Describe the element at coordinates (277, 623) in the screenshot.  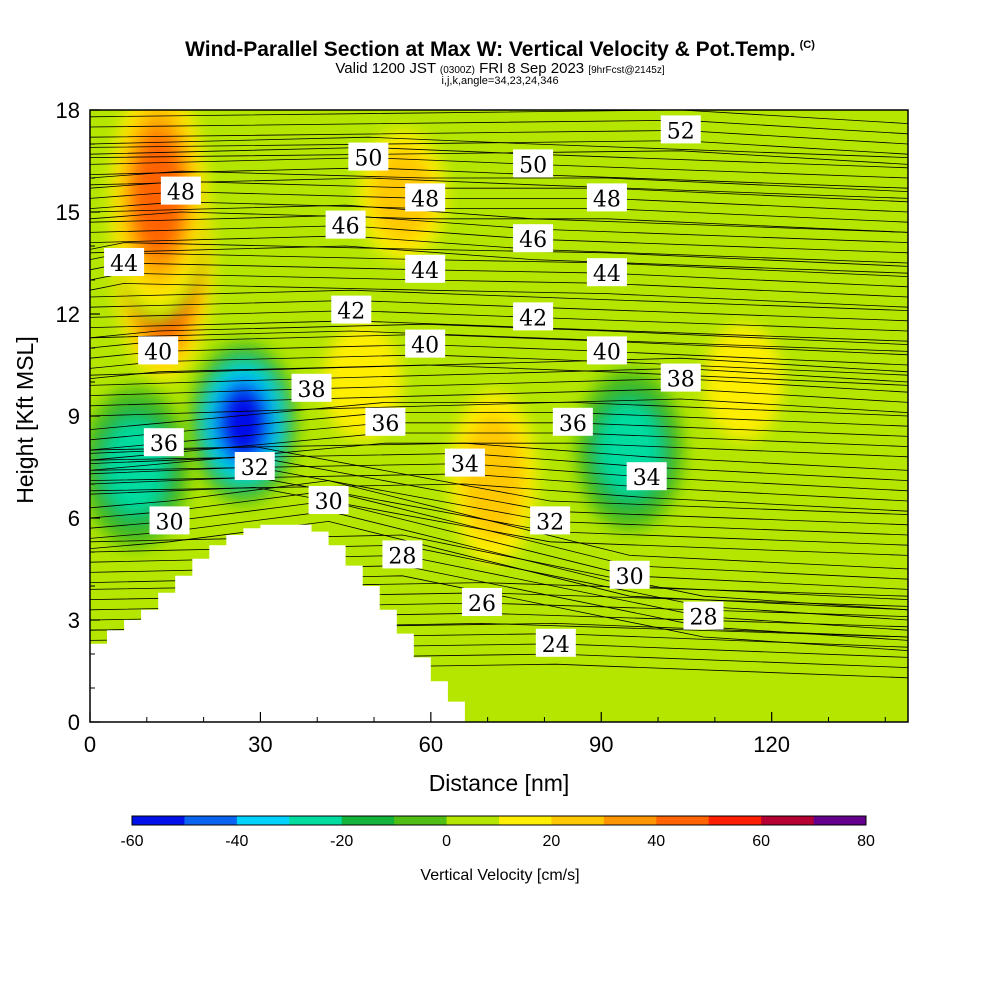
I see `terrain-mask` at that location.